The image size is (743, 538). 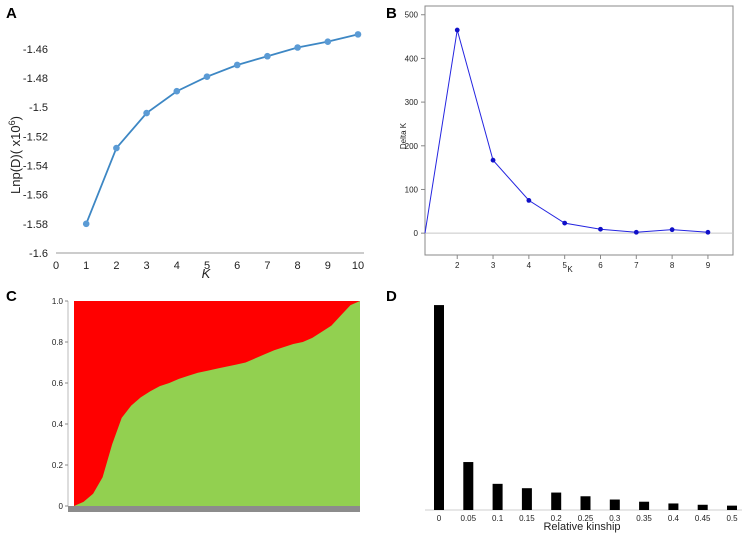 What do you see at coordinates (439, 518) in the screenshot?
I see `panel-d-x-tick-label: 0` at bounding box center [439, 518].